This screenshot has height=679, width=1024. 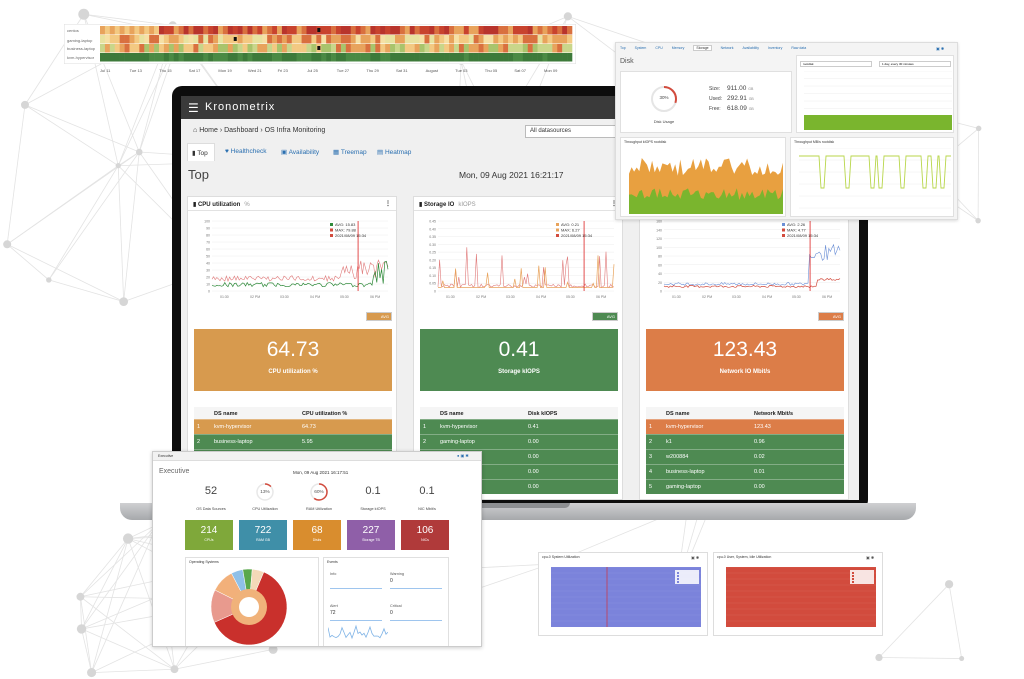 I want to click on window-controls-icon: ● ▣ ✱, so click(x=463, y=455).